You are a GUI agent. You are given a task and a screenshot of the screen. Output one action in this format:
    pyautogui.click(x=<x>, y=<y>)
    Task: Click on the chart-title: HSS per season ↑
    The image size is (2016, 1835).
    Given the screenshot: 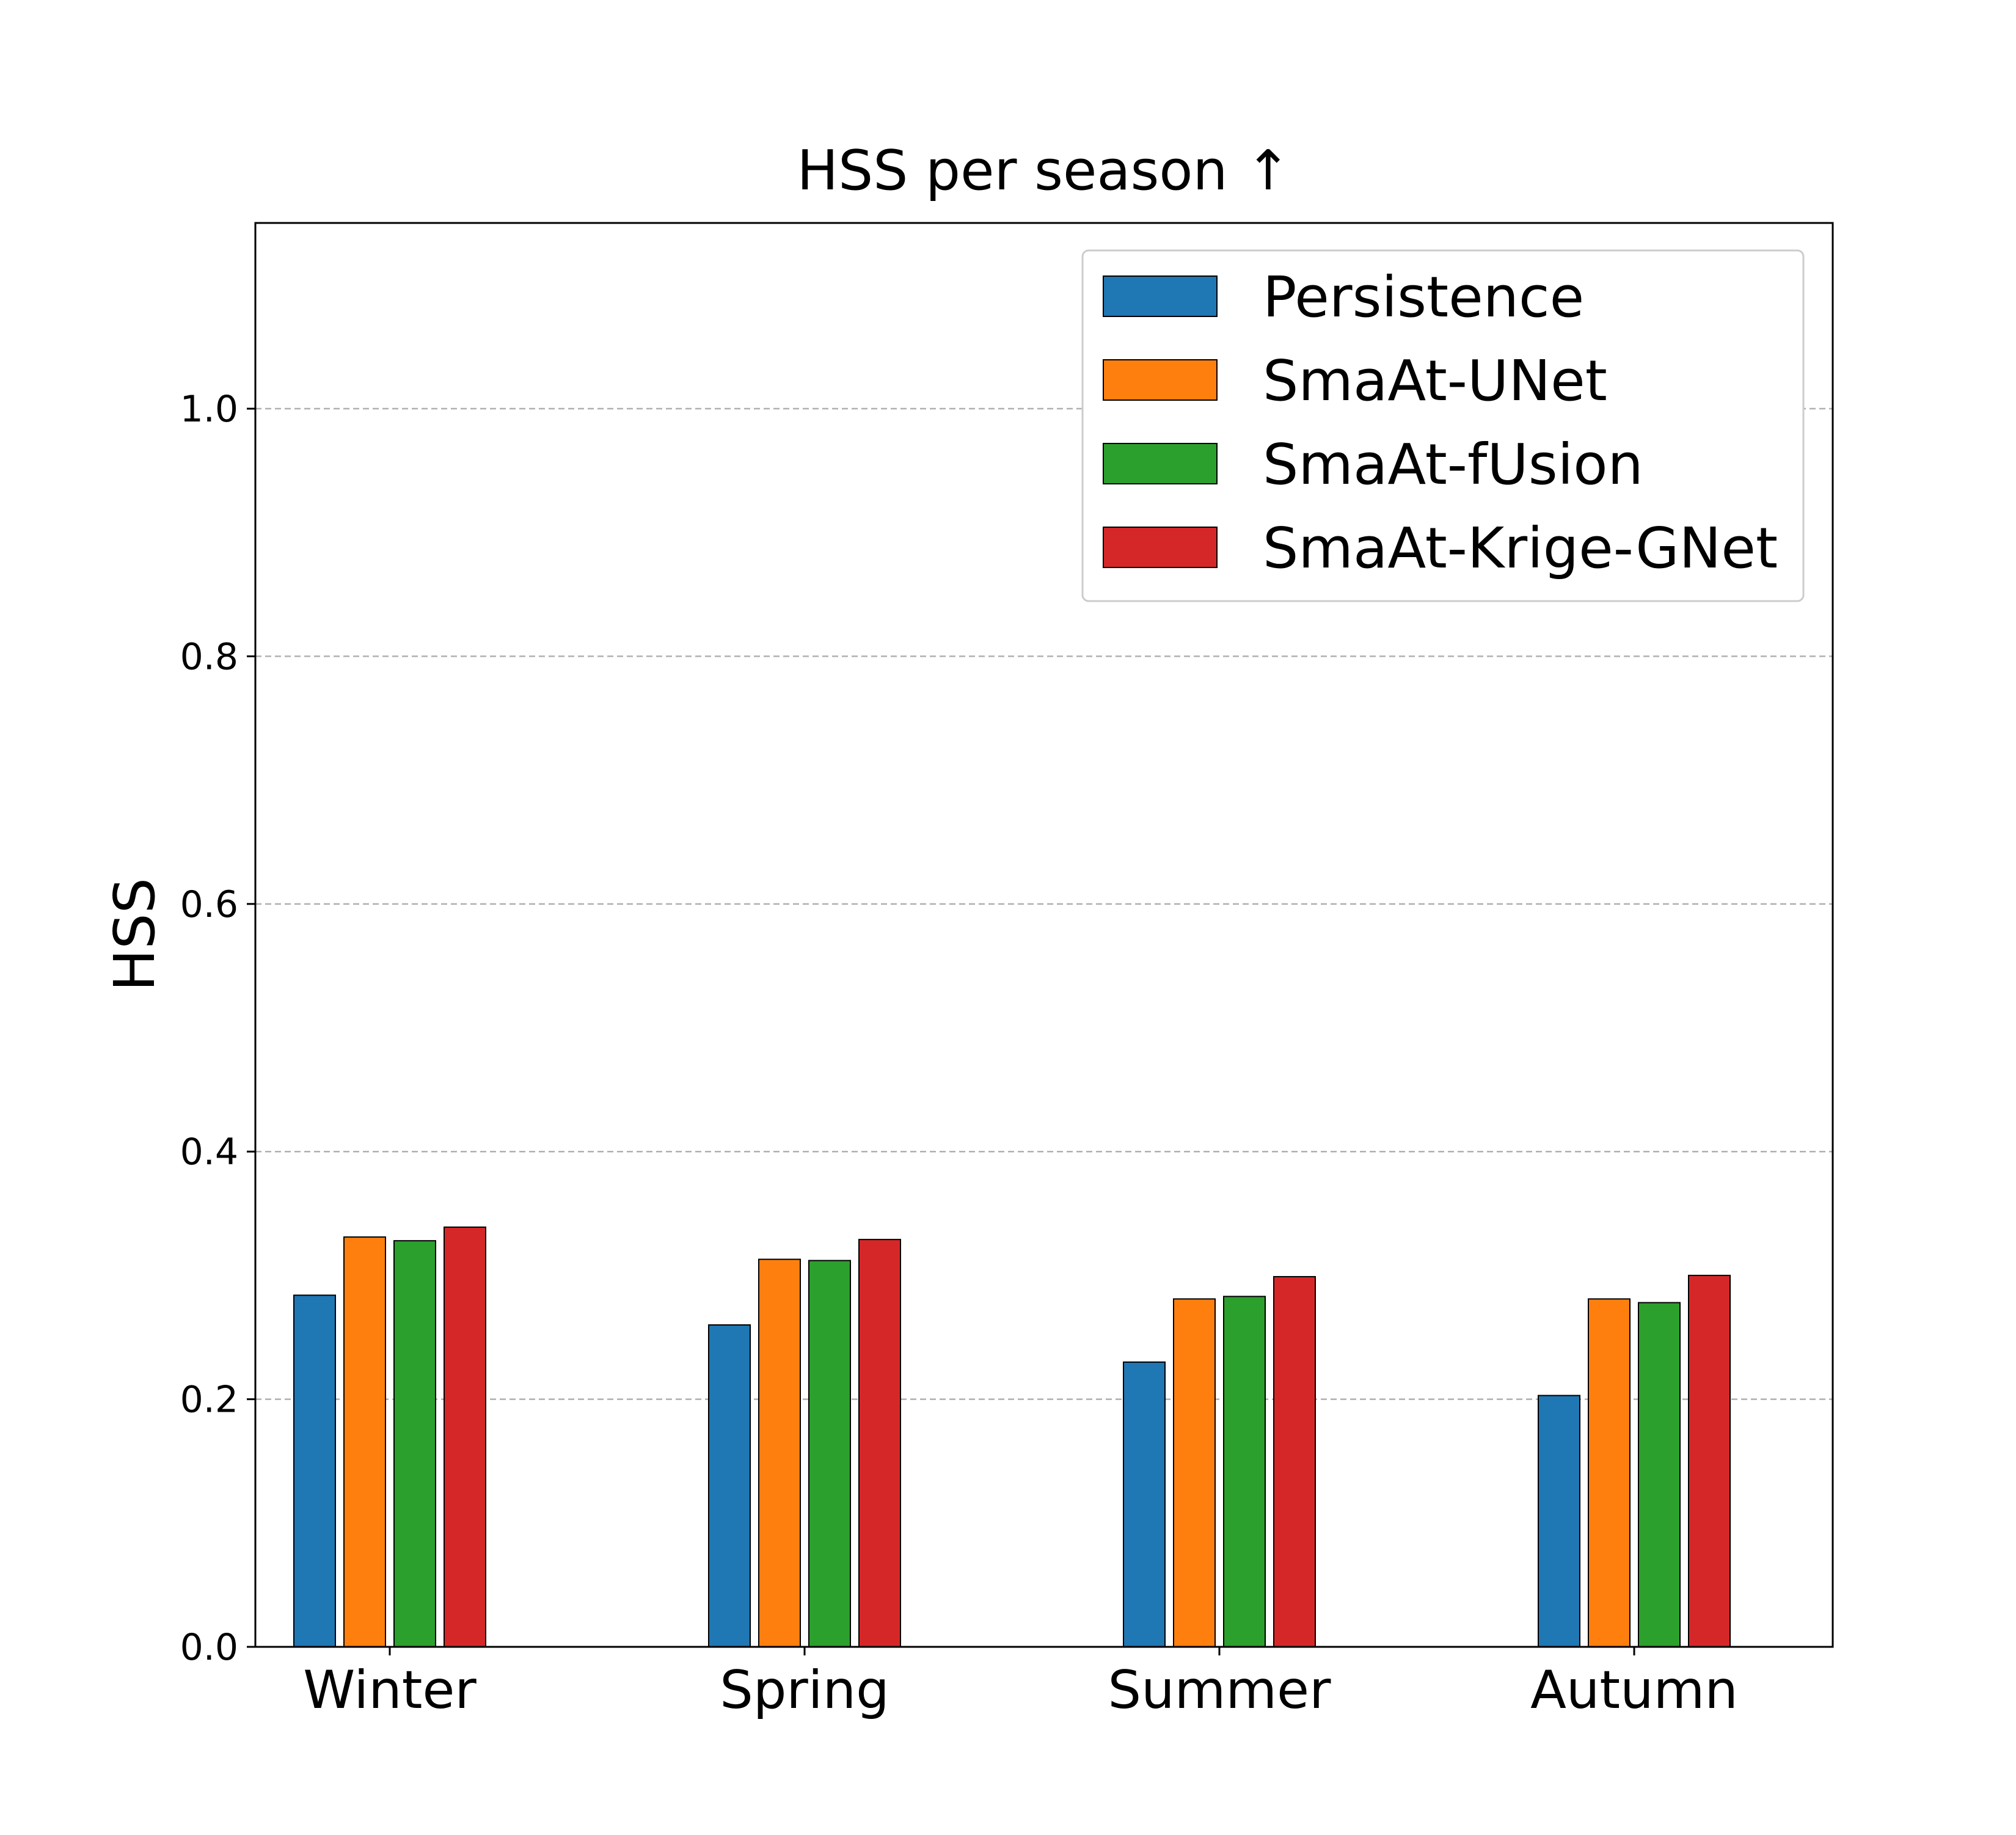 What is the action you would take?
    pyautogui.click(x=1044, y=171)
    